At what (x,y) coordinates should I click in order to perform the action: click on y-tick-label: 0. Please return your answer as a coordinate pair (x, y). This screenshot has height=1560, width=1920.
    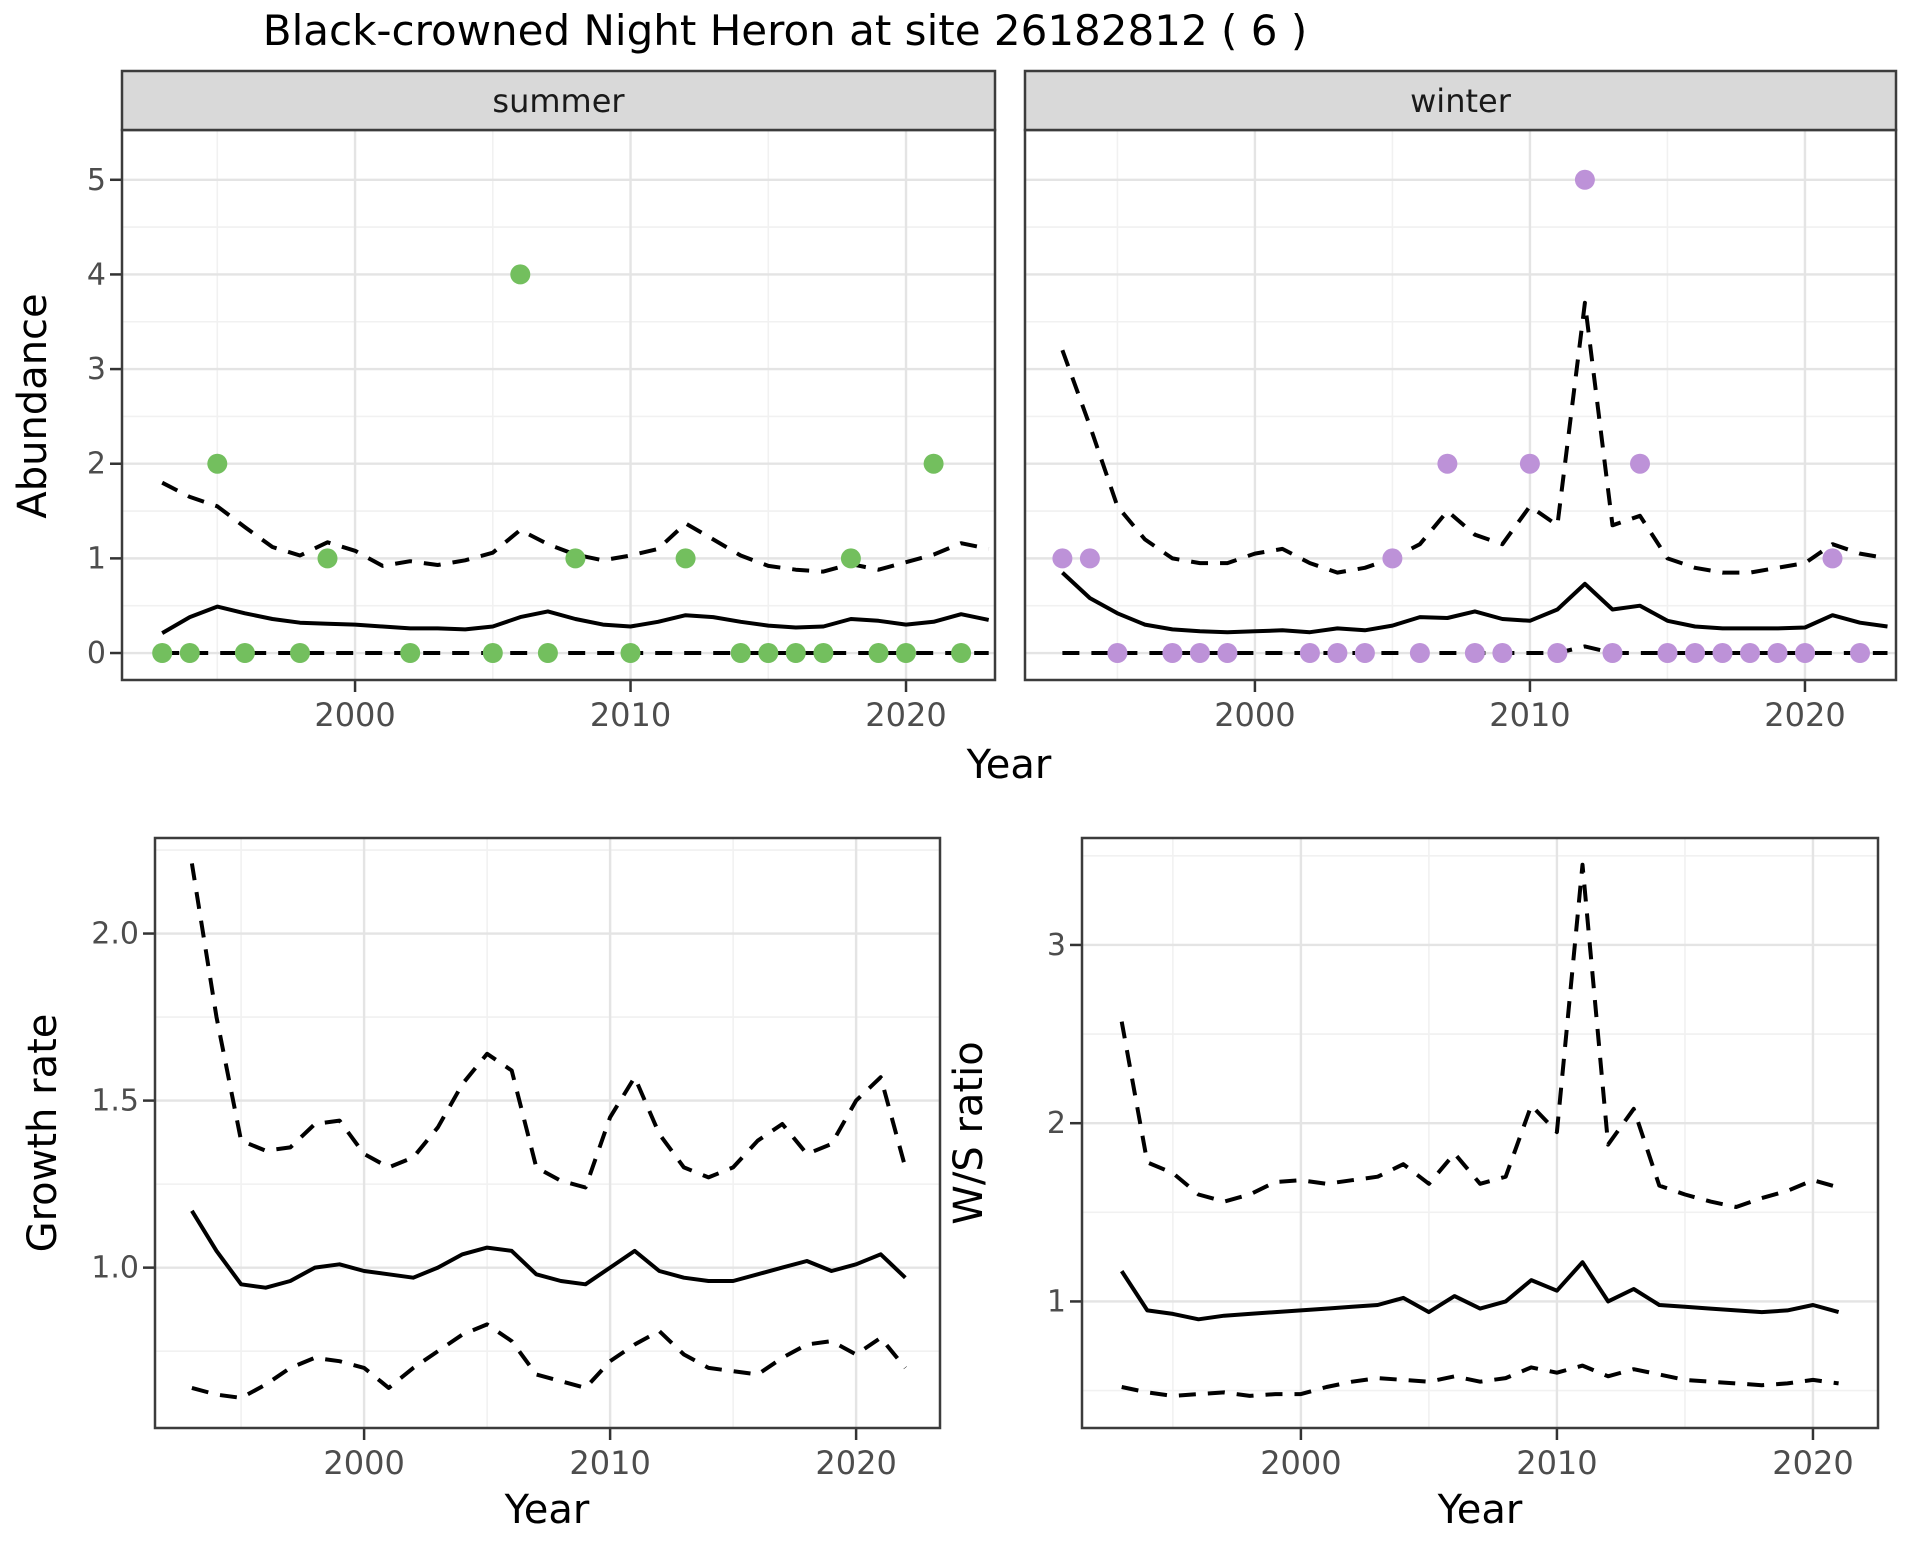
    Looking at the image, I should click on (96, 653).